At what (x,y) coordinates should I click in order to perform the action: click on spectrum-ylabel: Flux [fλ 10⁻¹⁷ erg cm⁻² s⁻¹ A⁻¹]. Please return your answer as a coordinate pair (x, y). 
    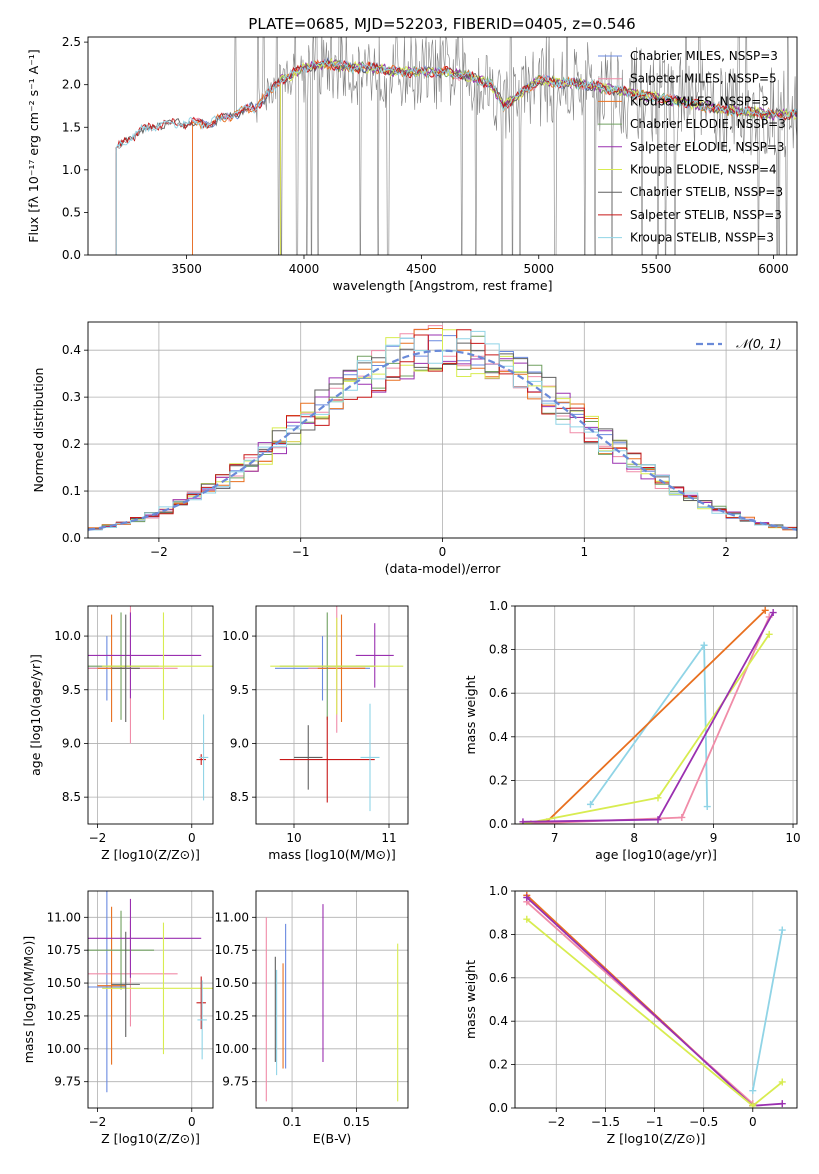
    Looking at the image, I should click on (33, 145).